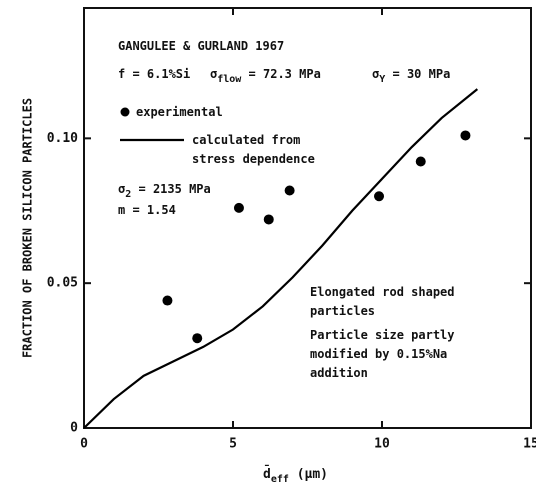 This screenshot has width=536, height=486. What do you see at coordinates (233, 444) in the screenshot?
I see `x-tick-label: 5` at bounding box center [233, 444].